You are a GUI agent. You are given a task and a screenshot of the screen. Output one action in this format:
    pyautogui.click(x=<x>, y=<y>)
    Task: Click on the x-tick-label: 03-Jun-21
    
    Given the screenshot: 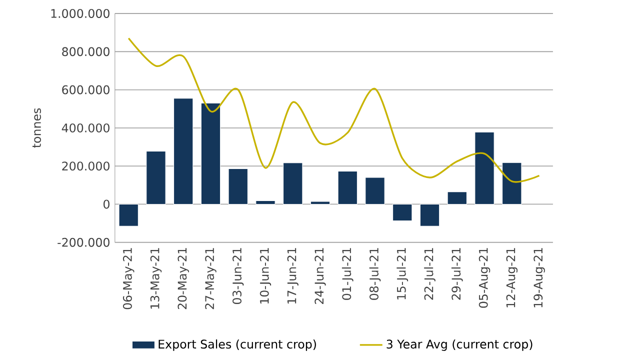 What is the action you would take?
    pyautogui.click(x=238, y=276)
    